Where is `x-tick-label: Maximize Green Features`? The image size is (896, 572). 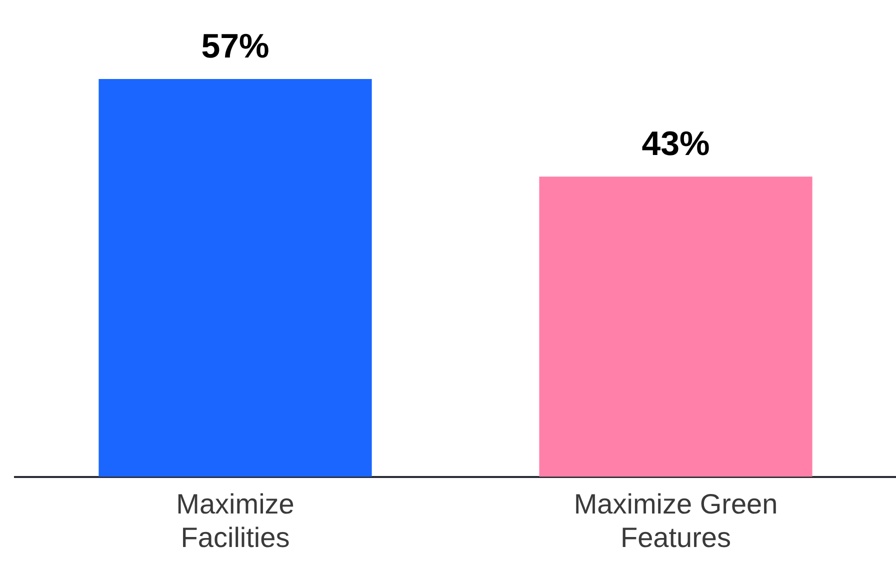 x-tick-label: Maximize Green Features is located at coordinates (676, 520).